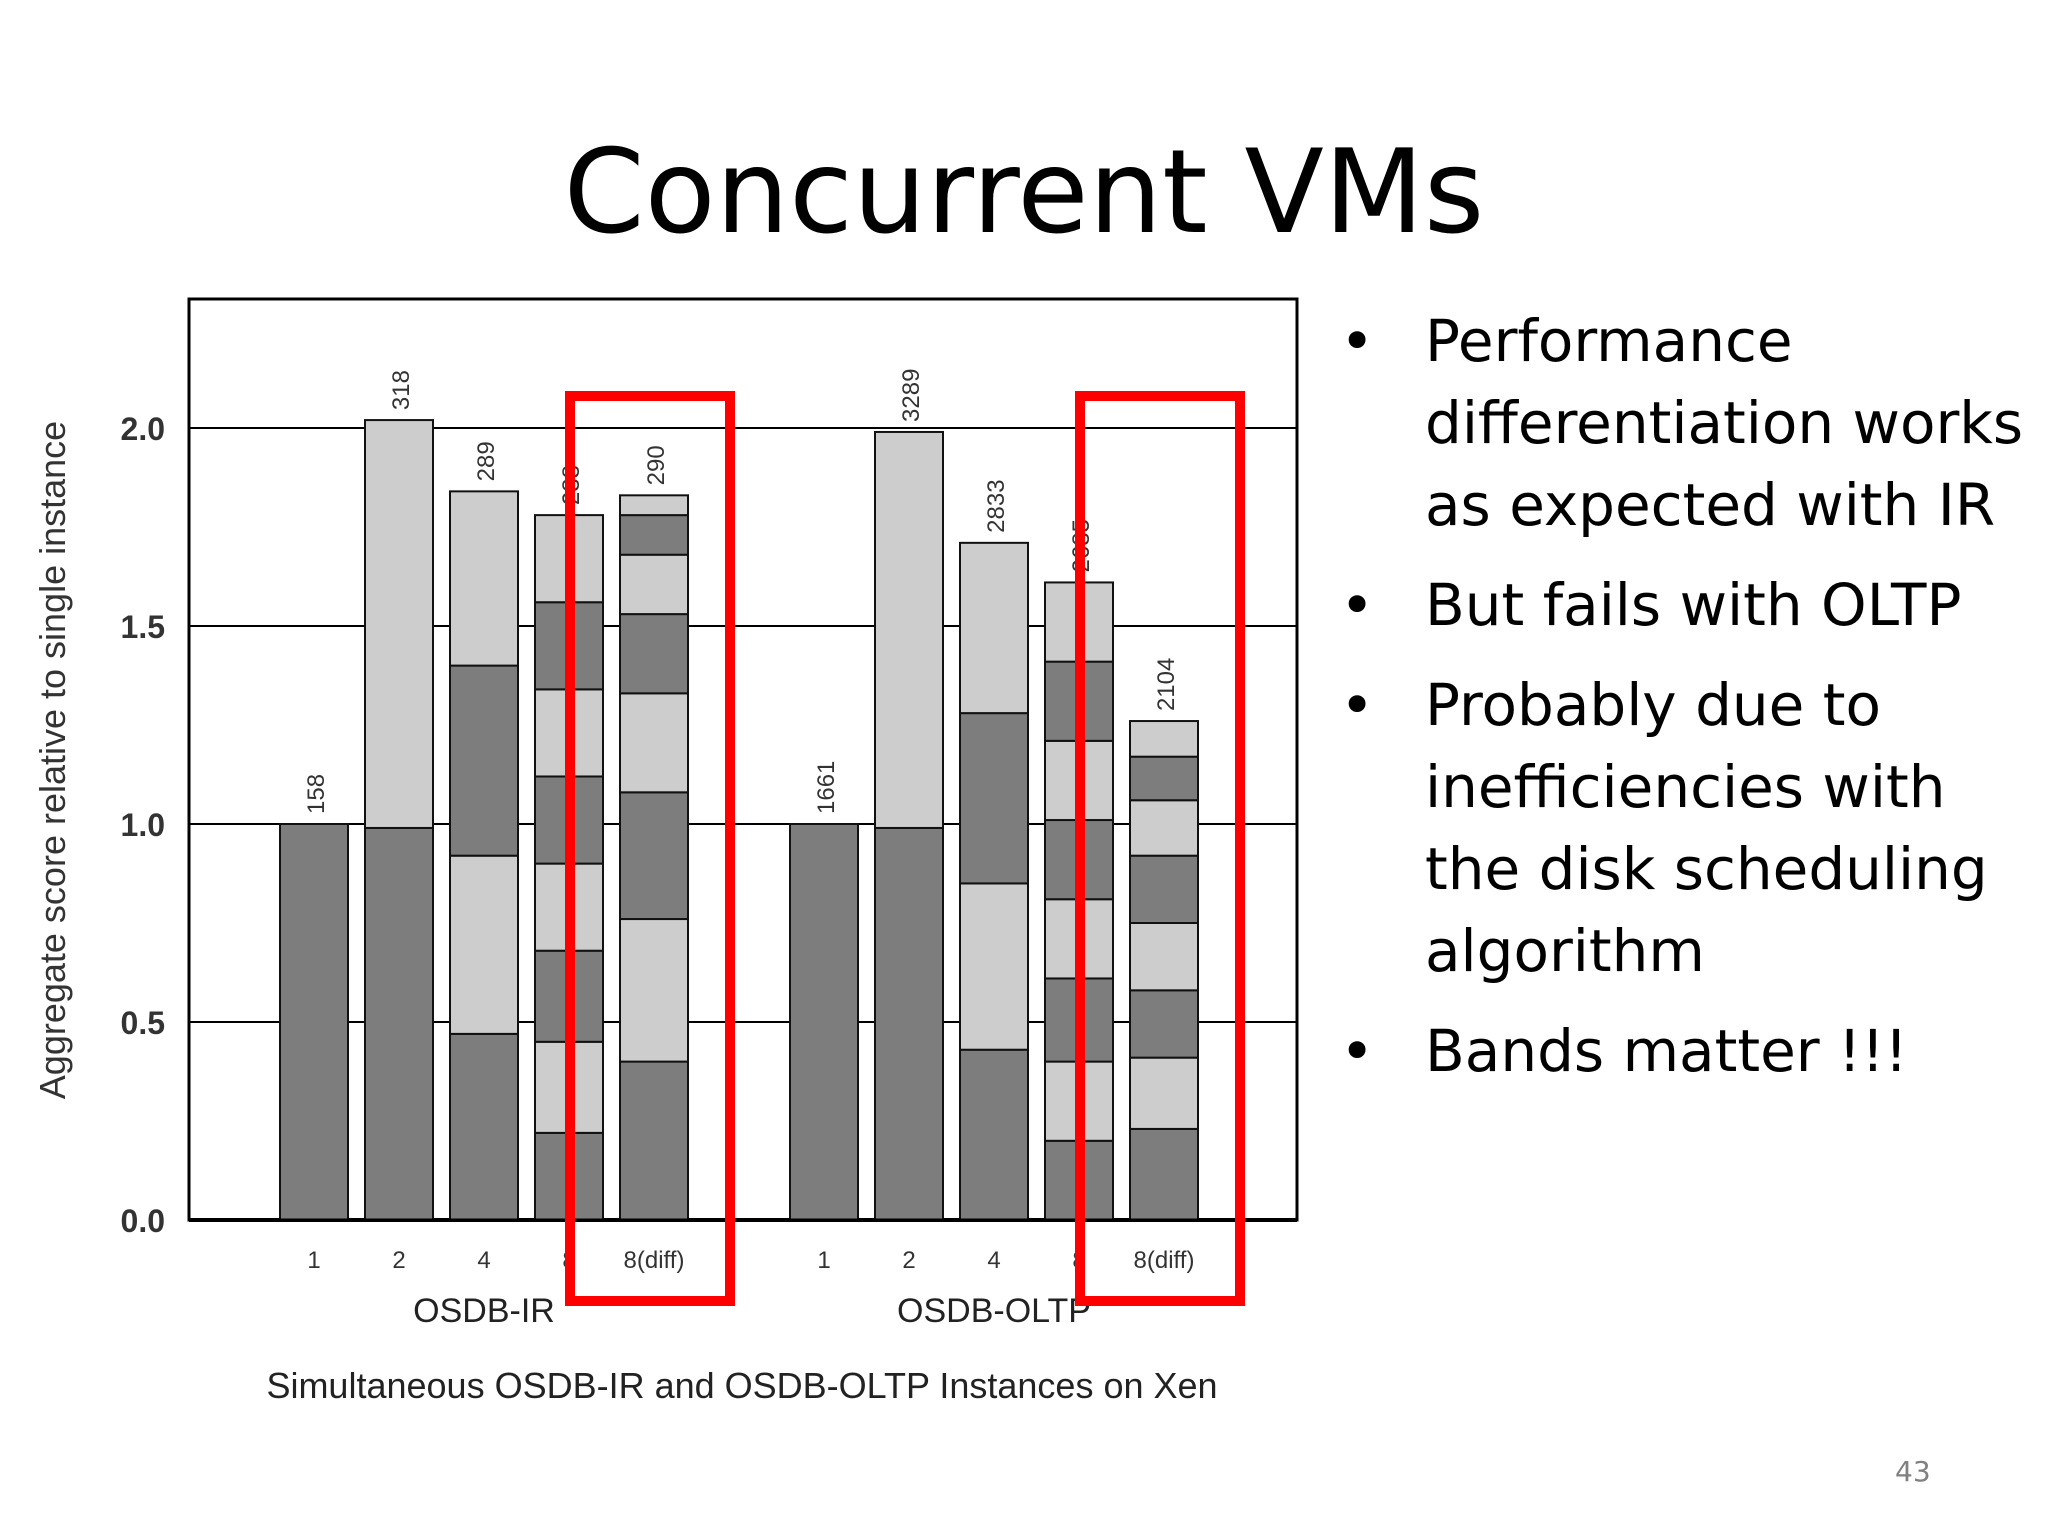  I want to click on group-label: OSDB-OLTP, so click(994, 1311).